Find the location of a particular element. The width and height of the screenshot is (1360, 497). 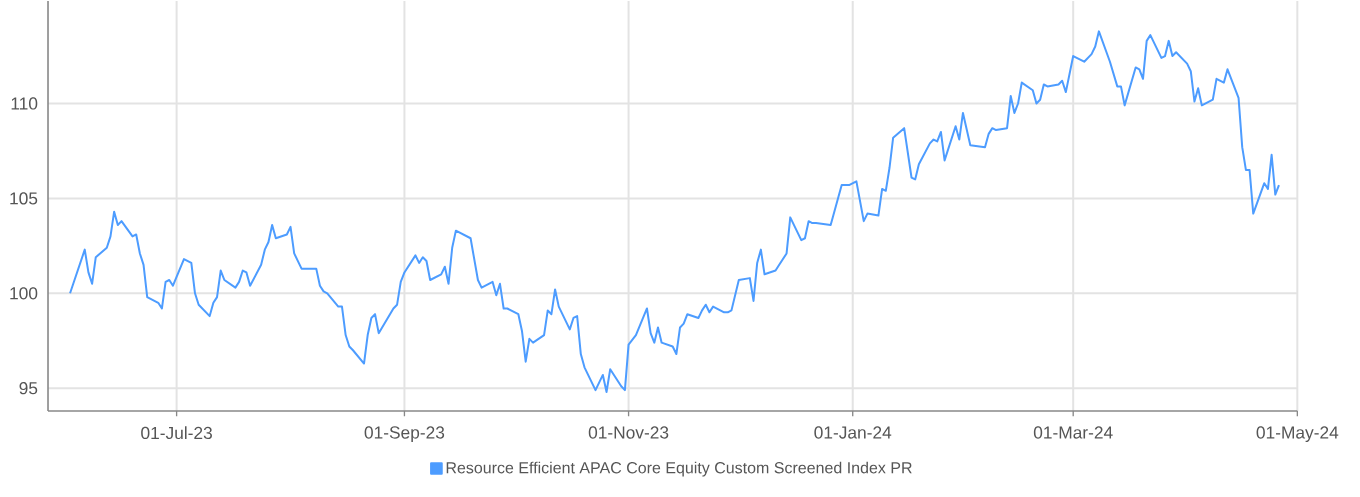

y-tick-label: 100 is located at coordinates (24, 293).